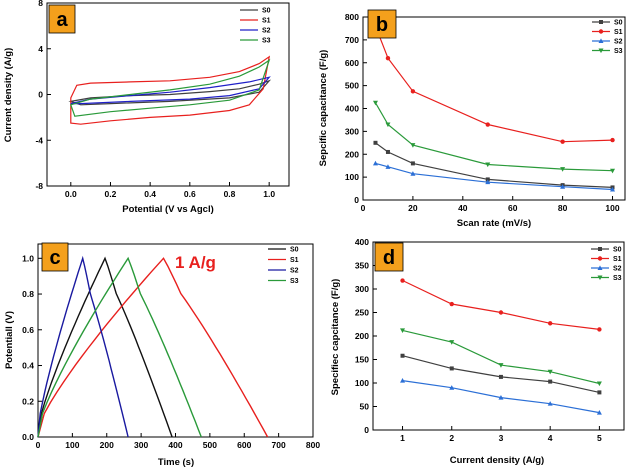 Image resolution: width=637 pixels, height=471 pixels. What do you see at coordinates (168, 209) in the screenshot?
I see `panel-a-x-label: Potential (V vs Agcl)` at bounding box center [168, 209].